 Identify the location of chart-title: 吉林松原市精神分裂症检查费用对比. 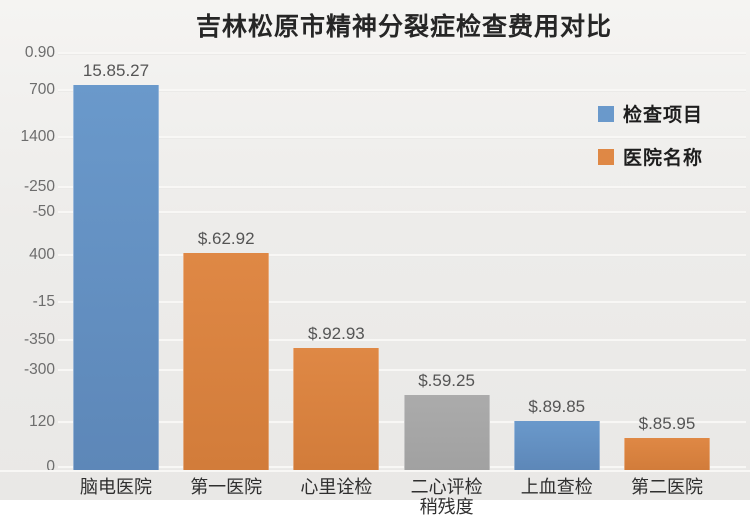
(403, 27).